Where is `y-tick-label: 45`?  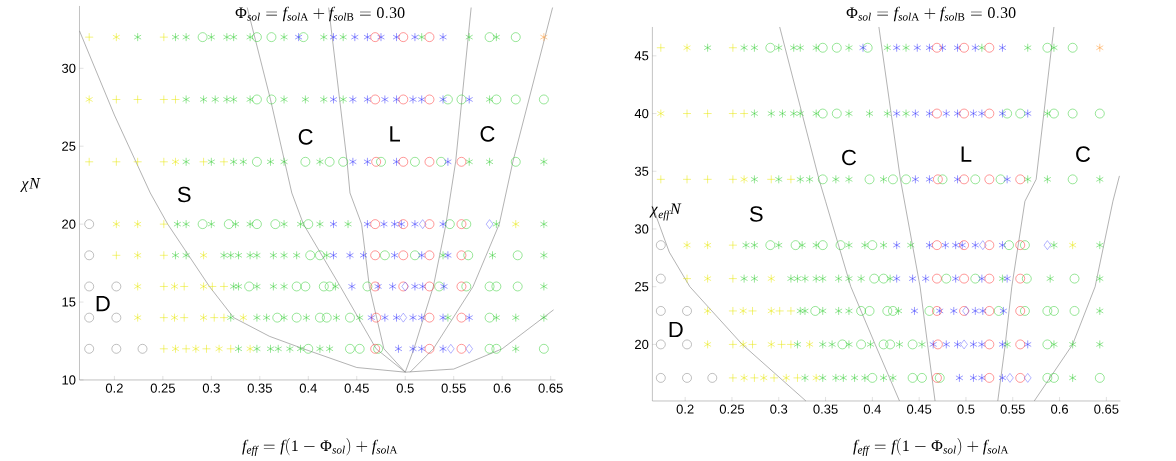
y-tick-label: 45 is located at coordinates (641, 56).